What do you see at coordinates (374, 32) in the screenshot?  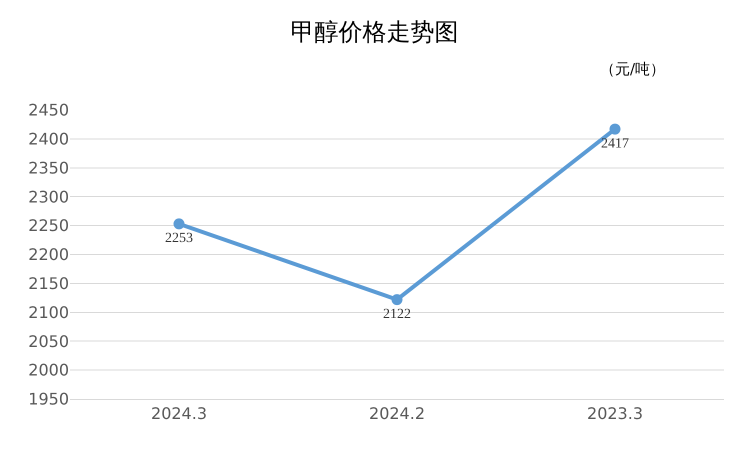 I see `chart-title: 甲醇价格走势图` at bounding box center [374, 32].